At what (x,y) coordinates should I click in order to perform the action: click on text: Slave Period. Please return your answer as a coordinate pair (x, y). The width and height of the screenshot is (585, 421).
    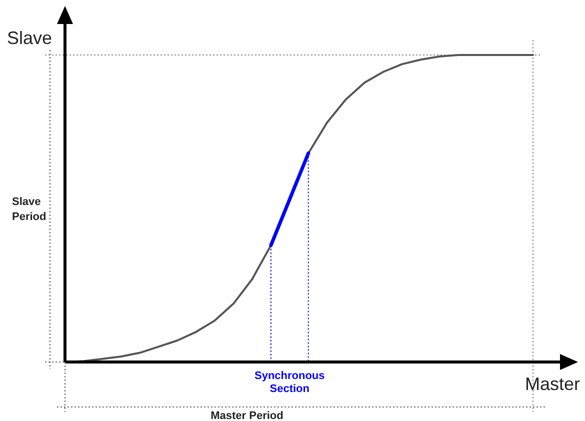
    Looking at the image, I should click on (29, 209).